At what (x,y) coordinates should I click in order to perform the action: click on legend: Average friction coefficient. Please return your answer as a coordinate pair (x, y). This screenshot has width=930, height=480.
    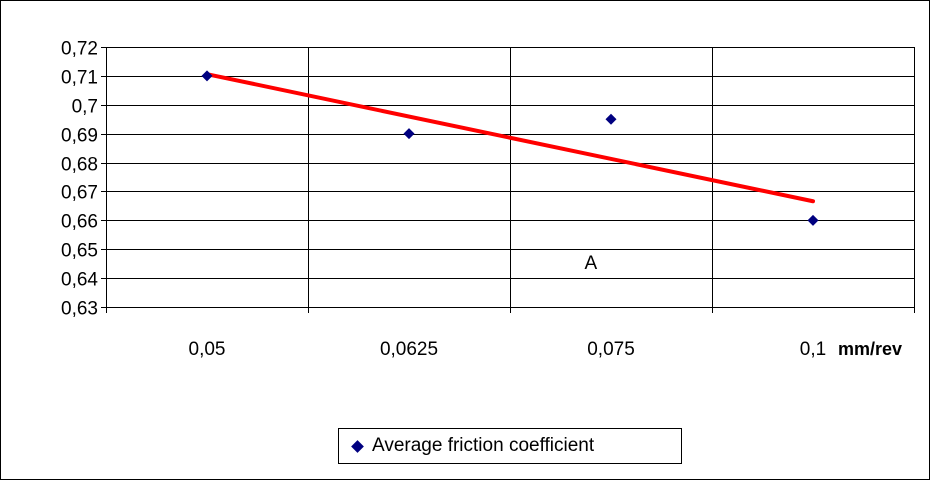
    Looking at the image, I should click on (510, 446).